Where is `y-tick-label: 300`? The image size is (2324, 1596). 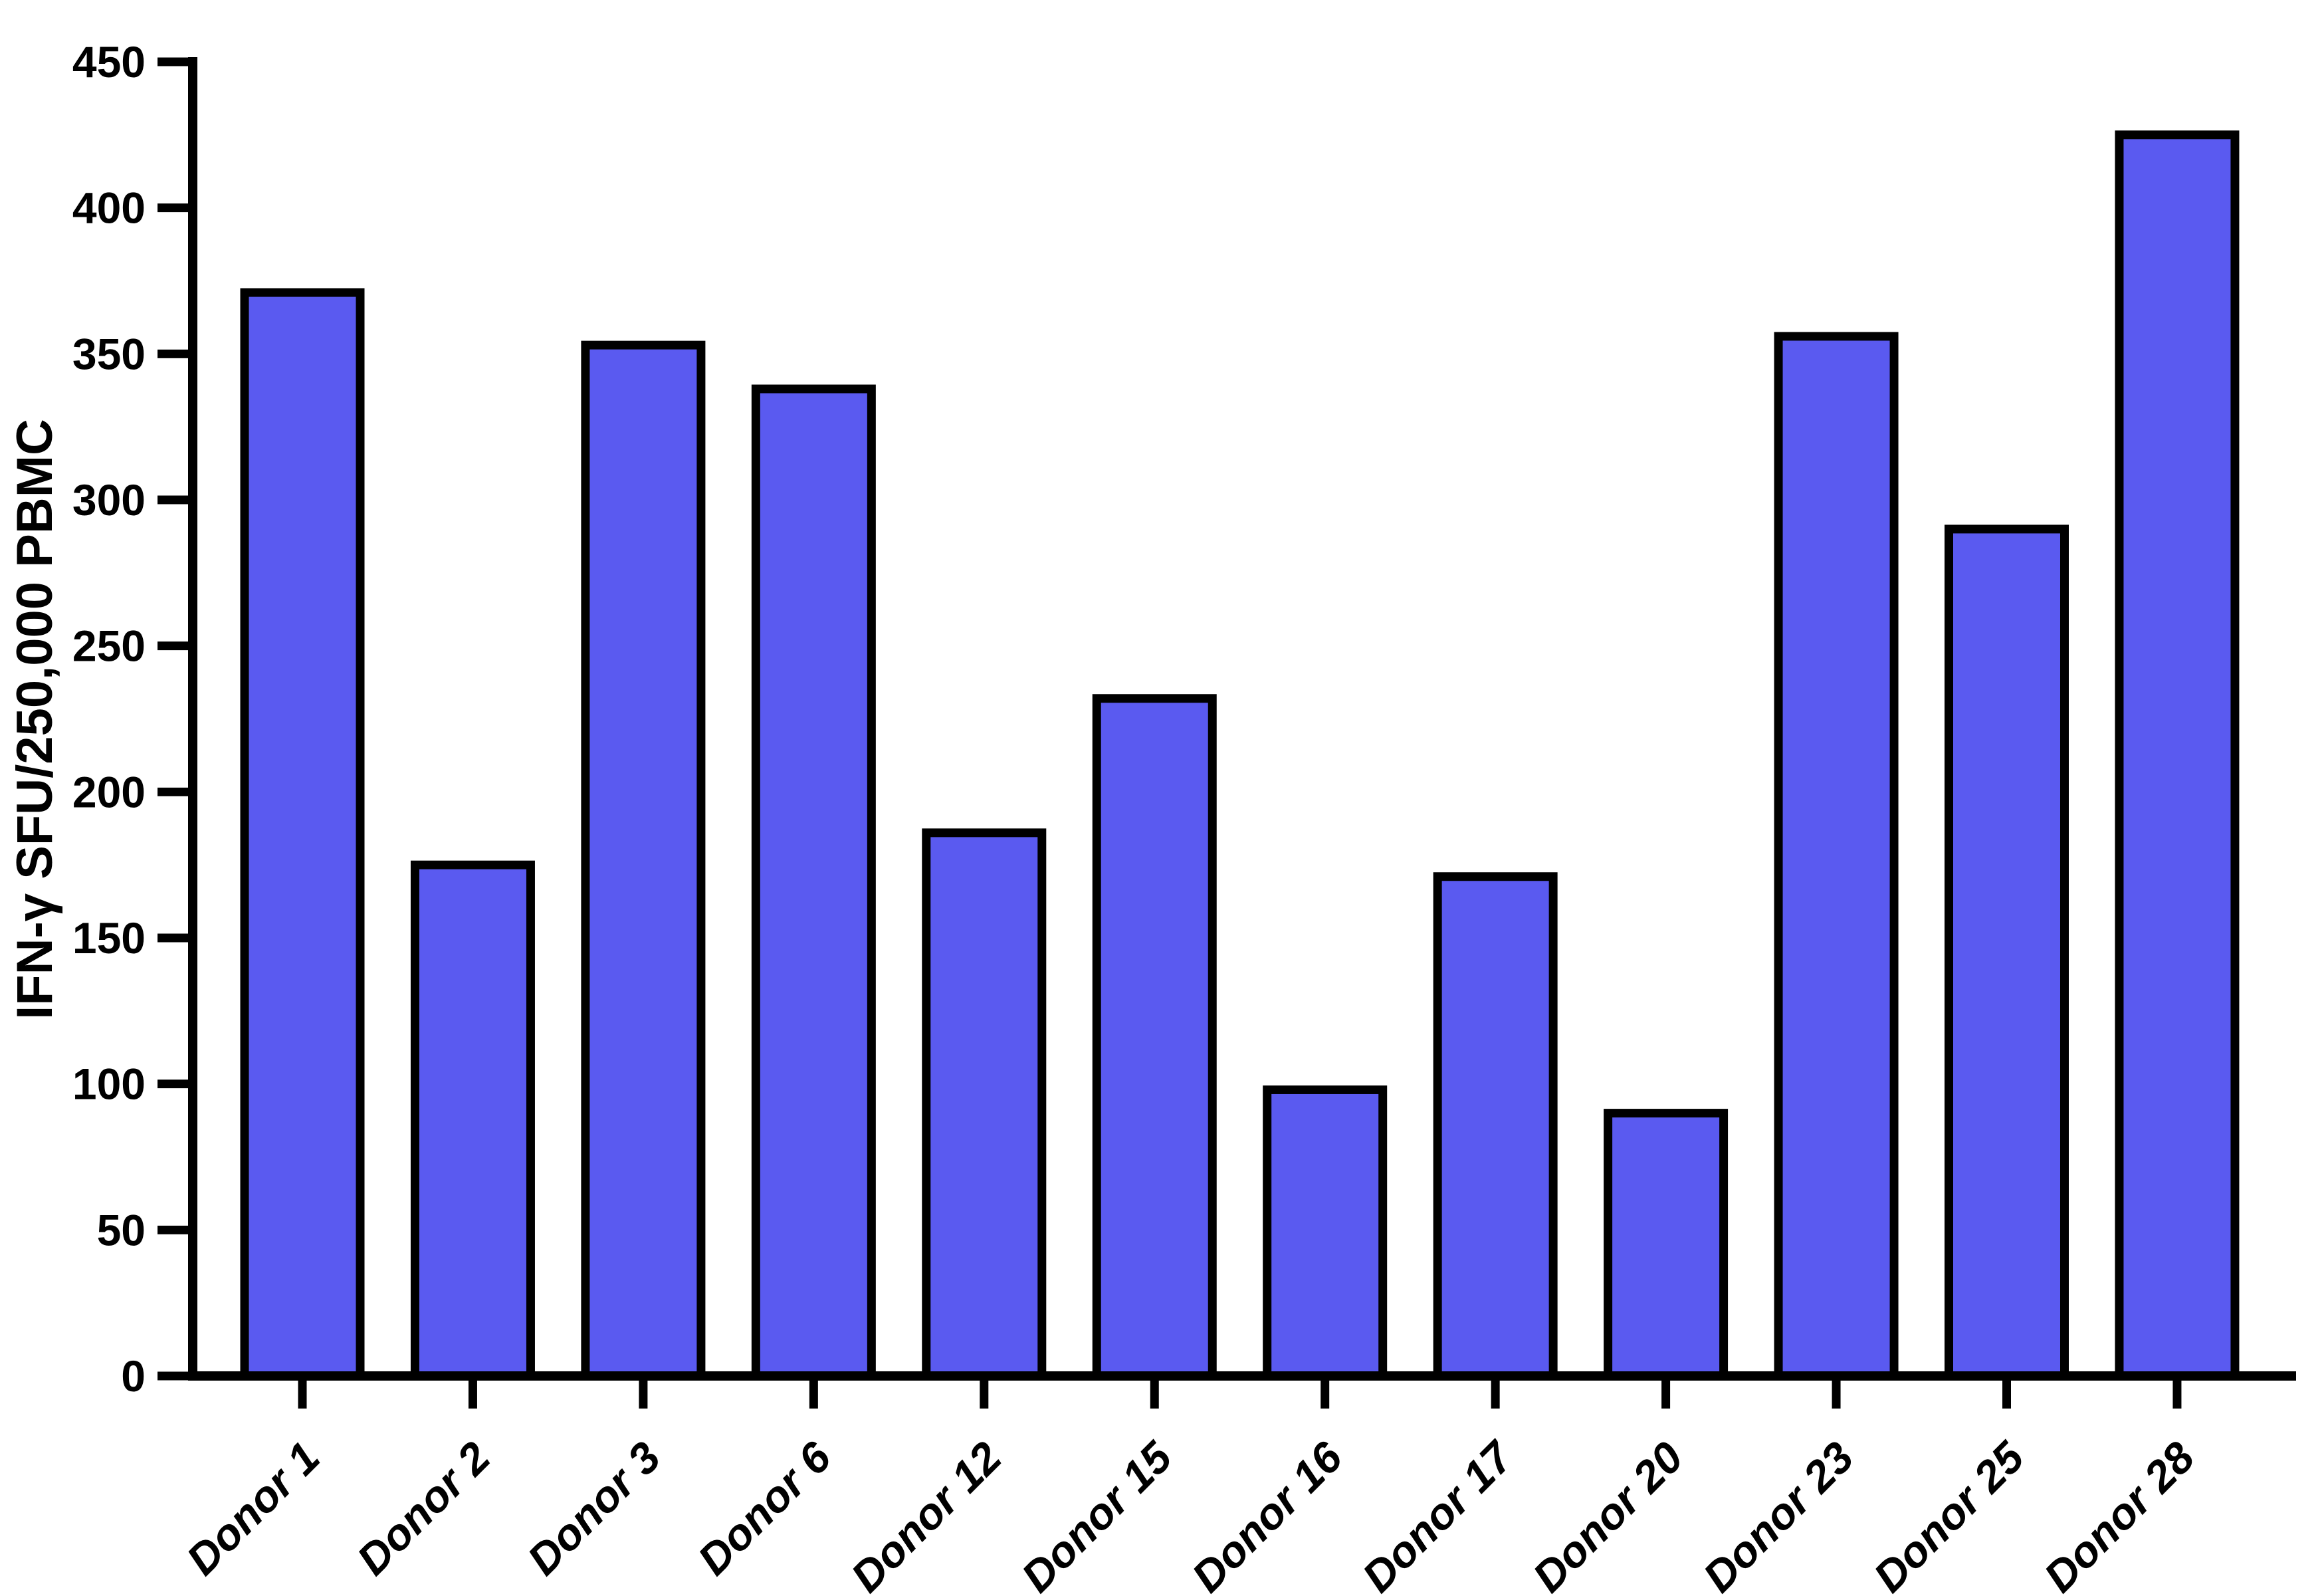
y-tick-label: 300 is located at coordinates (109, 499).